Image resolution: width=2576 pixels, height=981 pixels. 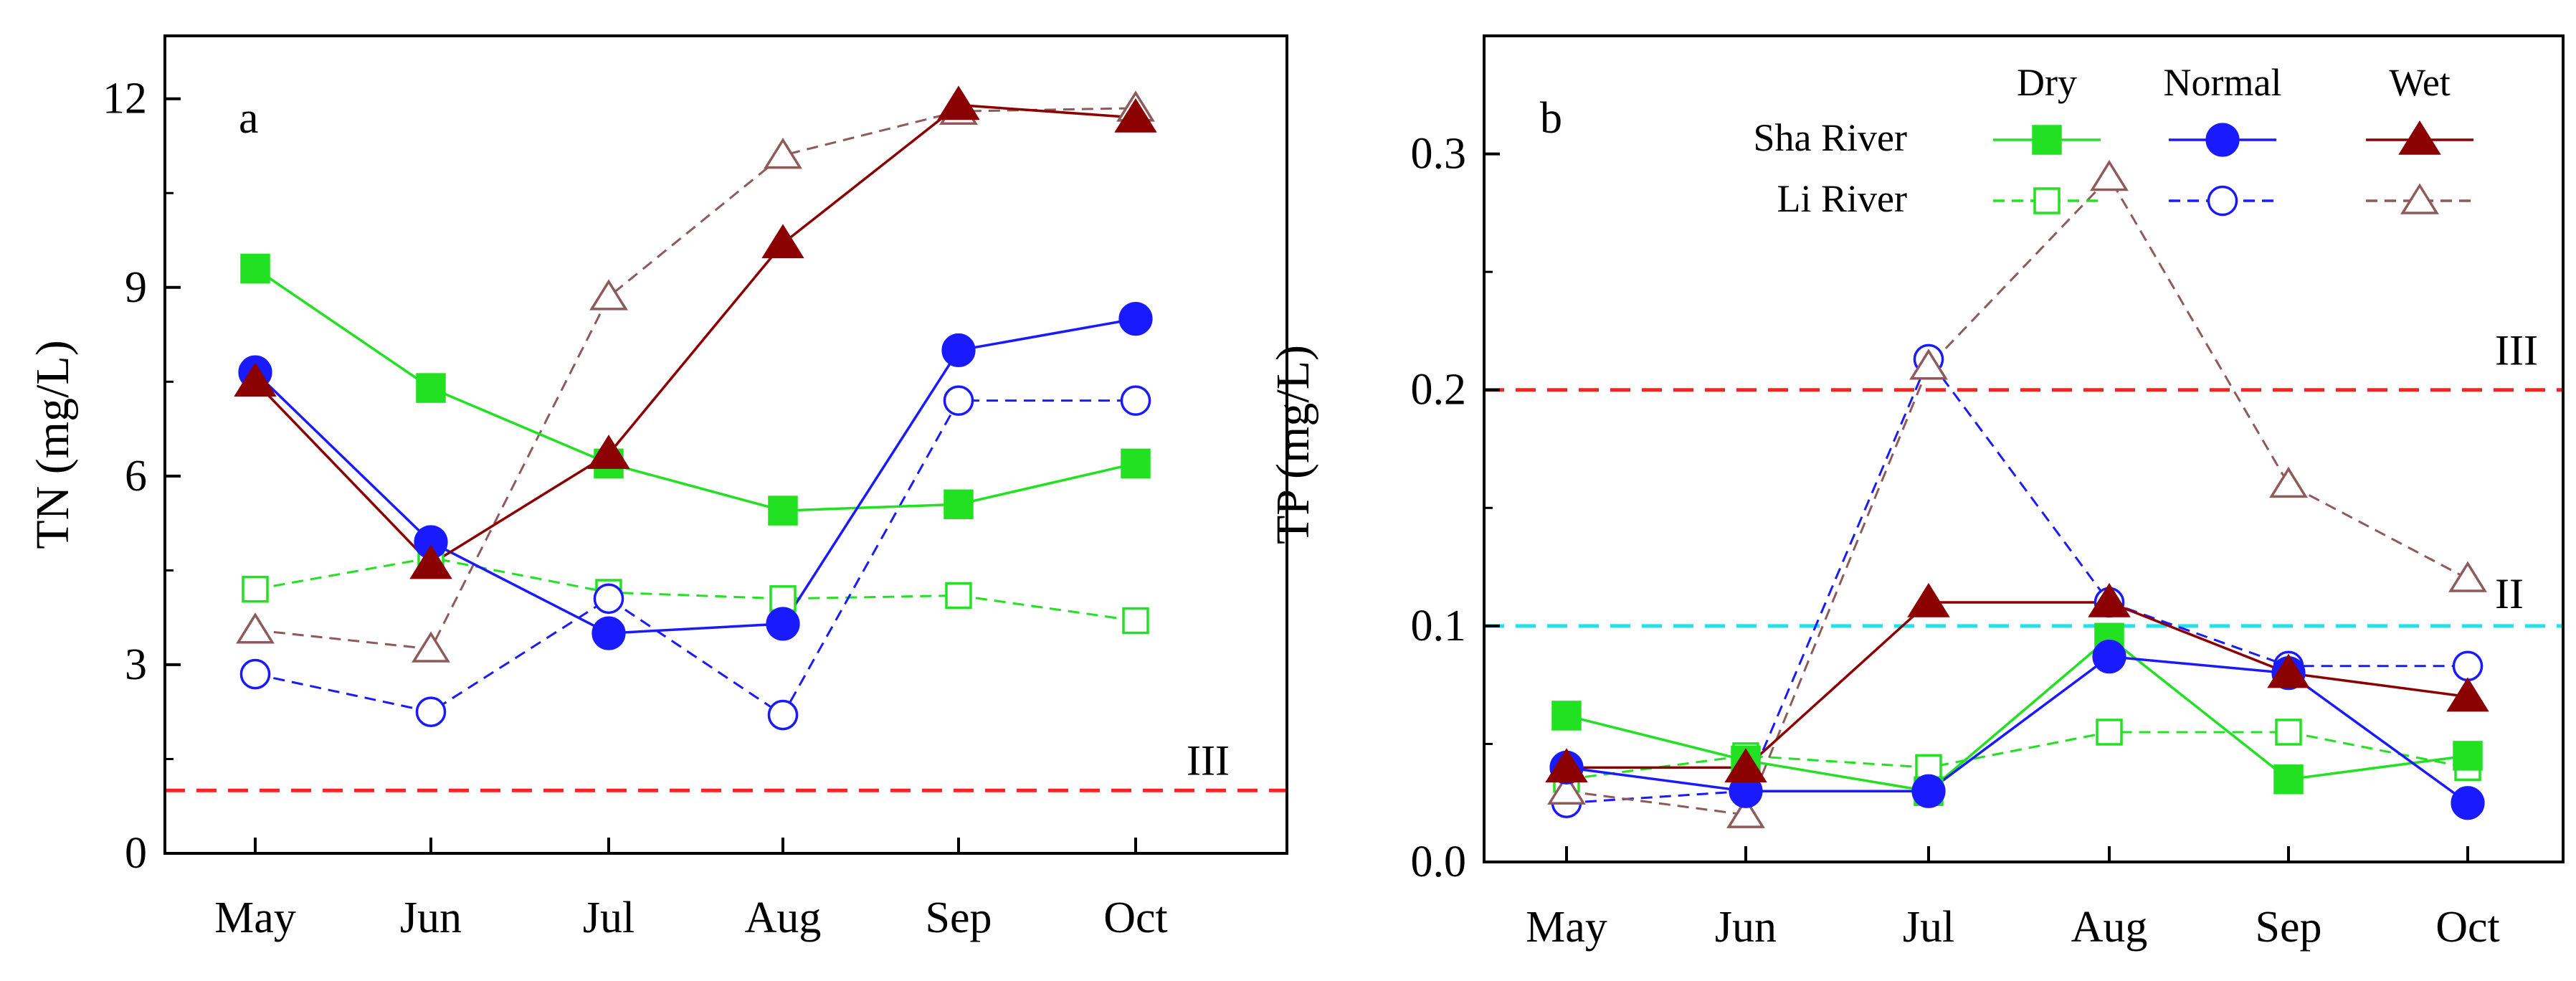 I want to click on legend-row-sha-river: Sha River, so click(x=1831, y=137).